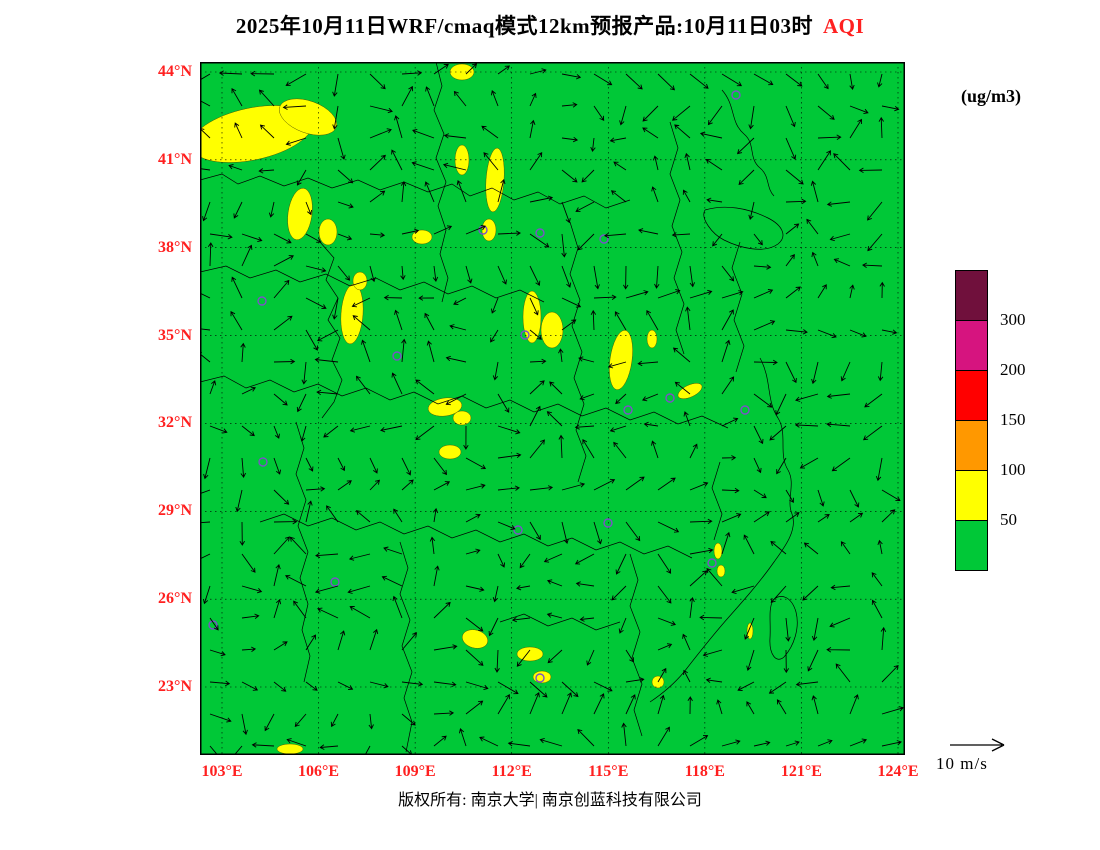  What do you see at coordinates (977, 745) in the screenshot?
I see `wind-scale-arrow-icon` at bounding box center [977, 745].